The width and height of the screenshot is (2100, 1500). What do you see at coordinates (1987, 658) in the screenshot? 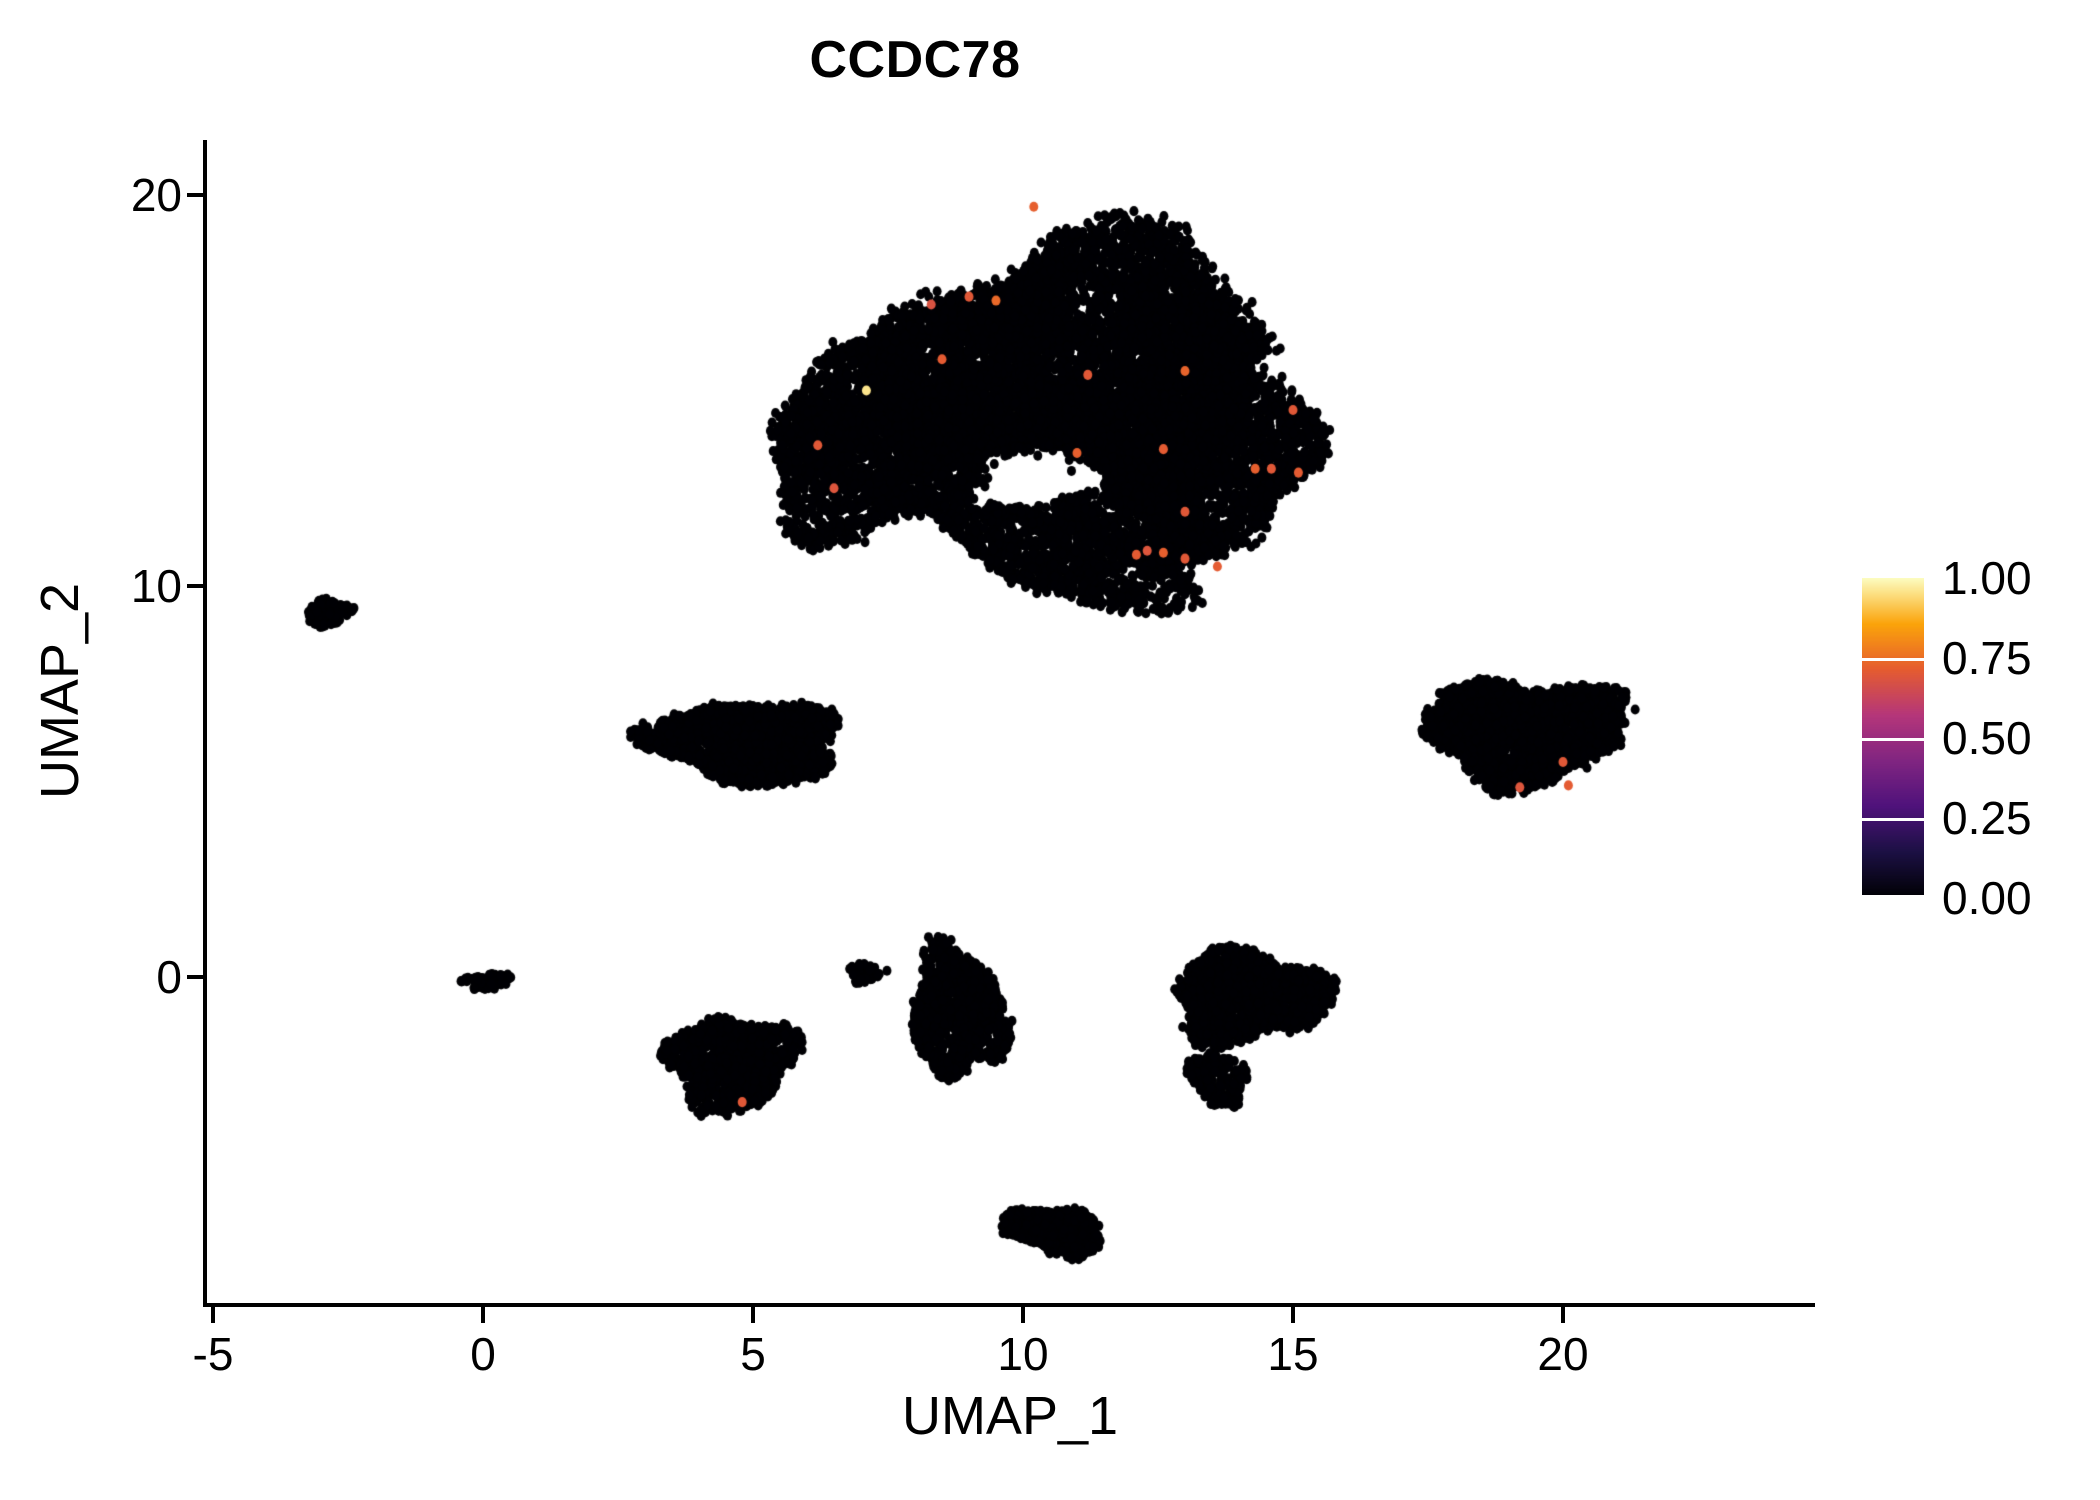
I see `colorbar-tick-label: 0.75` at bounding box center [1987, 658].